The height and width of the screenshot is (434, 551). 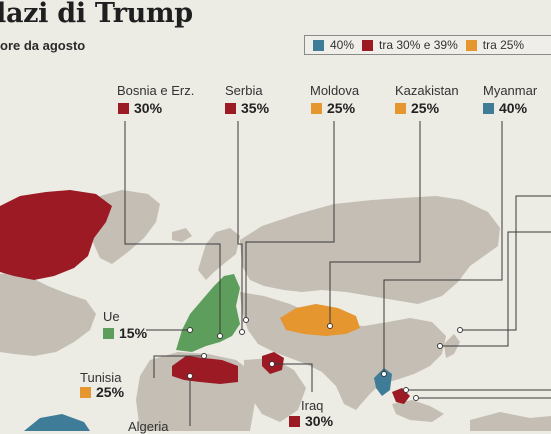 What do you see at coordinates (244, 90) in the screenshot?
I see `callout-serbia-name: Serbia` at bounding box center [244, 90].